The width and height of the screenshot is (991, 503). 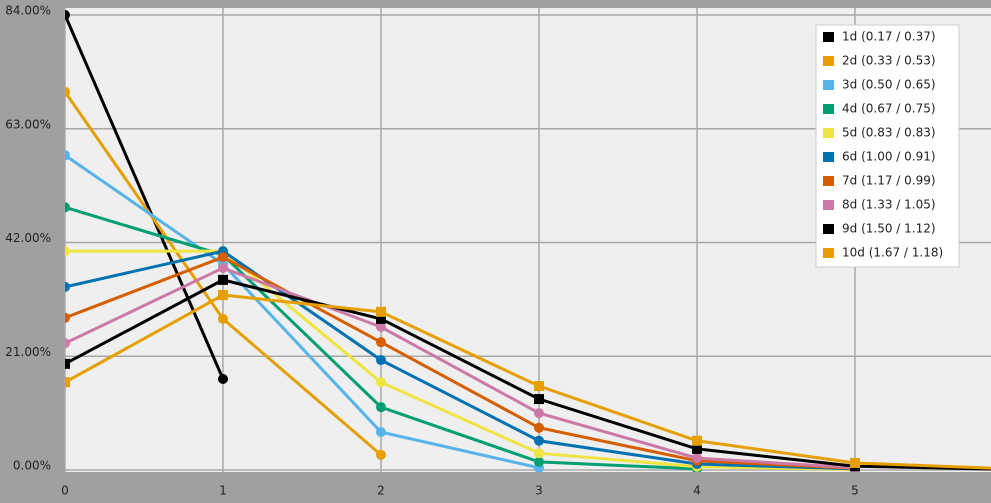 What do you see at coordinates (28, 124) in the screenshot?
I see `y-tick-label: 63.00%` at bounding box center [28, 124].